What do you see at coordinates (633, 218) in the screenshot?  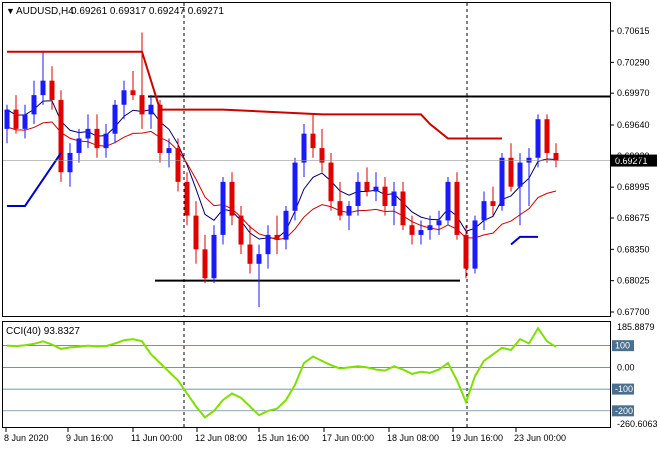 I see `price-tick-label: 0.68675` at bounding box center [633, 218].